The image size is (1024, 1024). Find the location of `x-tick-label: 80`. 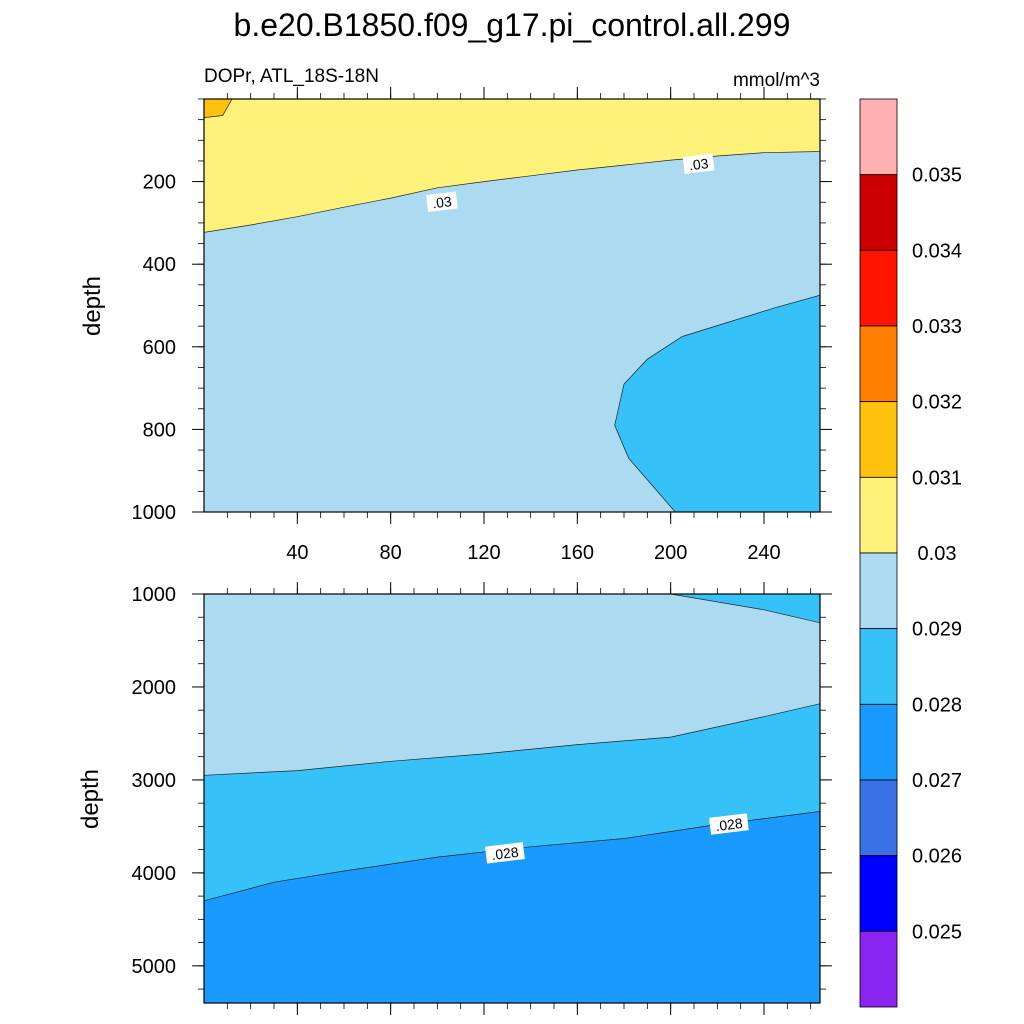

x-tick-label: 80 is located at coordinates (391, 553).